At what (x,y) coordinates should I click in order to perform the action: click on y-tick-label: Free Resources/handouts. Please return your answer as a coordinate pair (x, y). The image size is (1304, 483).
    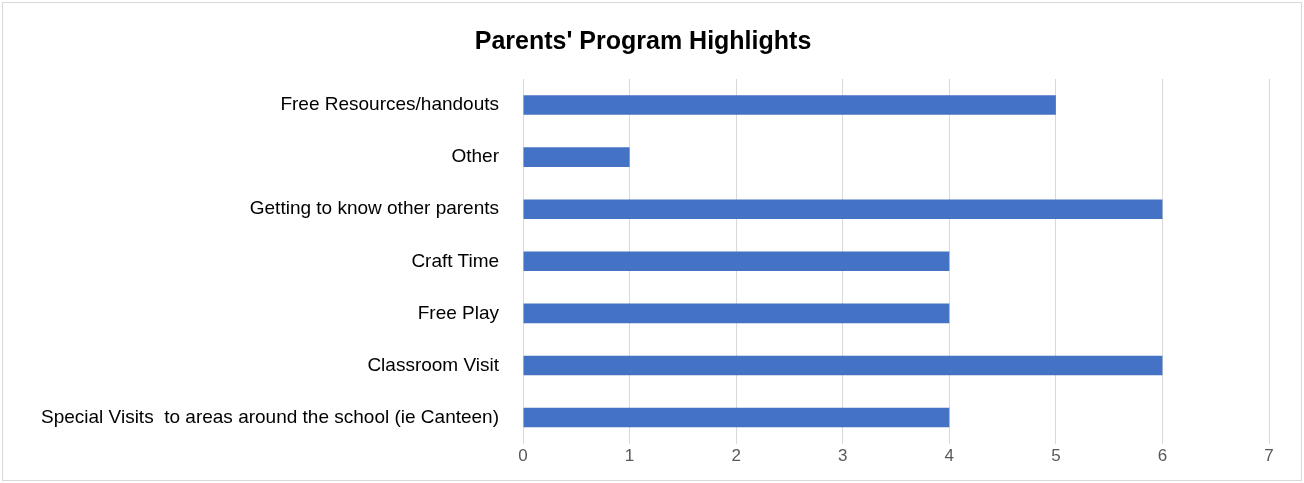
    Looking at the image, I should click on (390, 104).